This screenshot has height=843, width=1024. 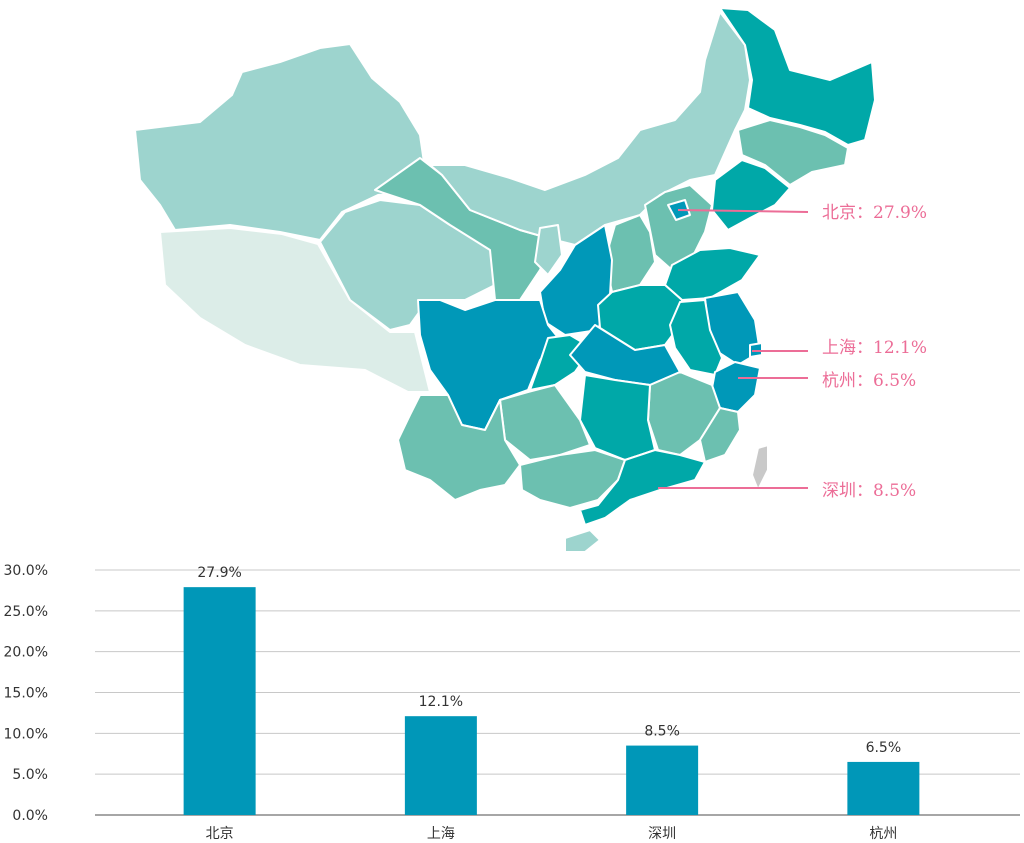 I want to click on y-tick-label: 30.0%, so click(x=26, y=571).